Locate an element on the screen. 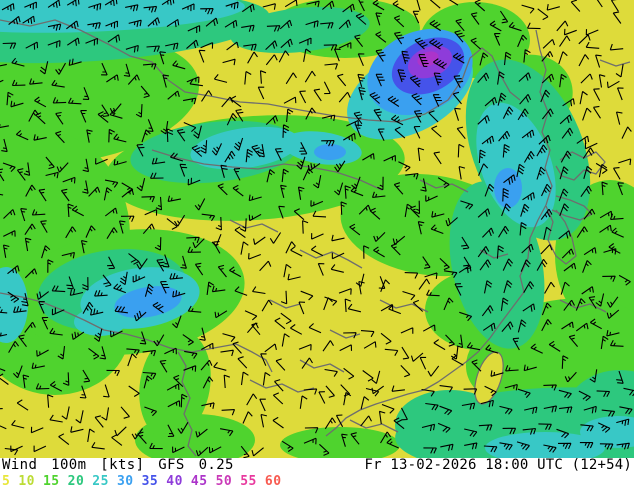 This screenshot has width=634, height=490. legend-value-25: 25 is located at coordinates (100, 481).